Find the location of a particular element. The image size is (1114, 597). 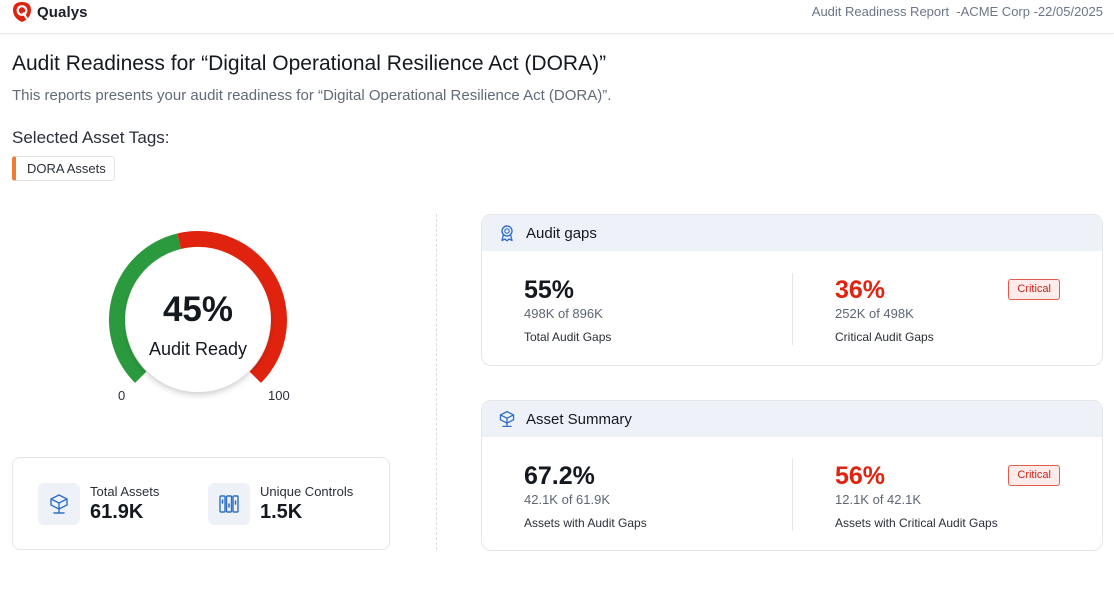

qualys-logo: Qualys is located at coordinates (49, 12).